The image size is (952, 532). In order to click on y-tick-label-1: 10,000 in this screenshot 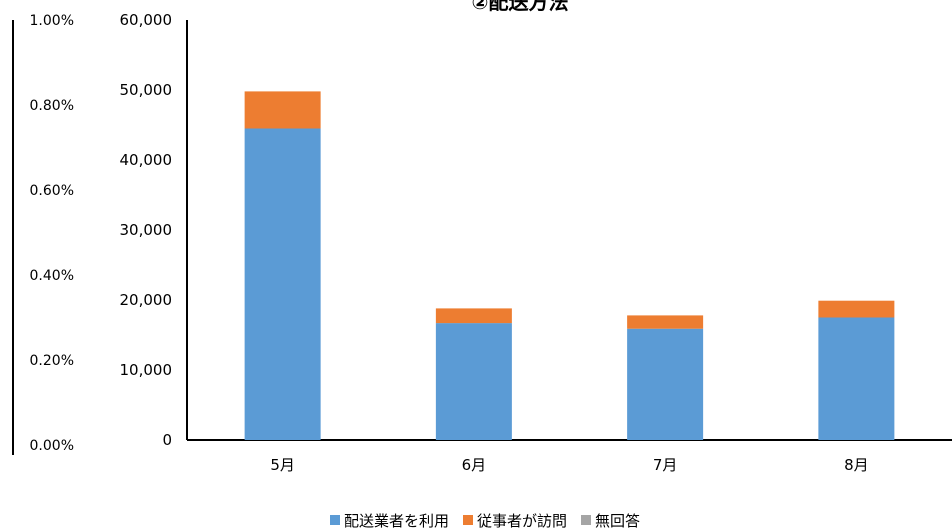, I will do `click(146, 370)`.